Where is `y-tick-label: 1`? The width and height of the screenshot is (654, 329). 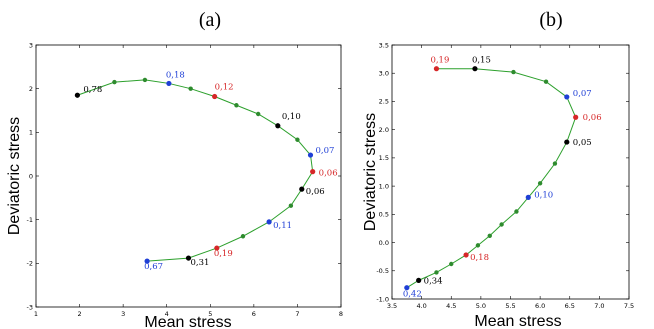
y-tick-label: 1 is located at coordinates (31, 133).